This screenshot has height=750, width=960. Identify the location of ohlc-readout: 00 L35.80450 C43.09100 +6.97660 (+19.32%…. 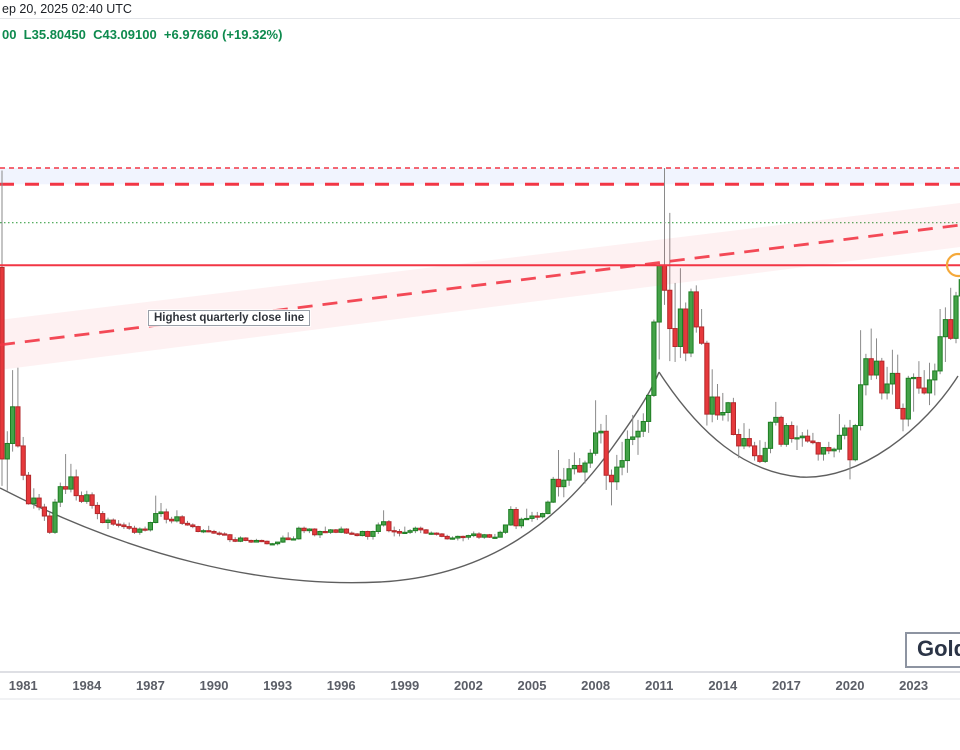
(142, 34).